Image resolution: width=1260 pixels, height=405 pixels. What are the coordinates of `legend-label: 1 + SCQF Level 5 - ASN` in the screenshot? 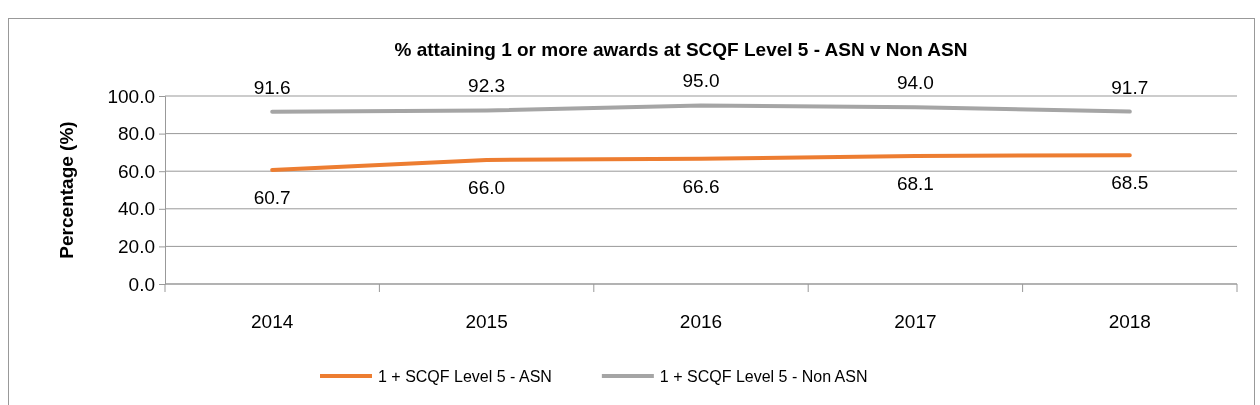 It's located at (465, 376).